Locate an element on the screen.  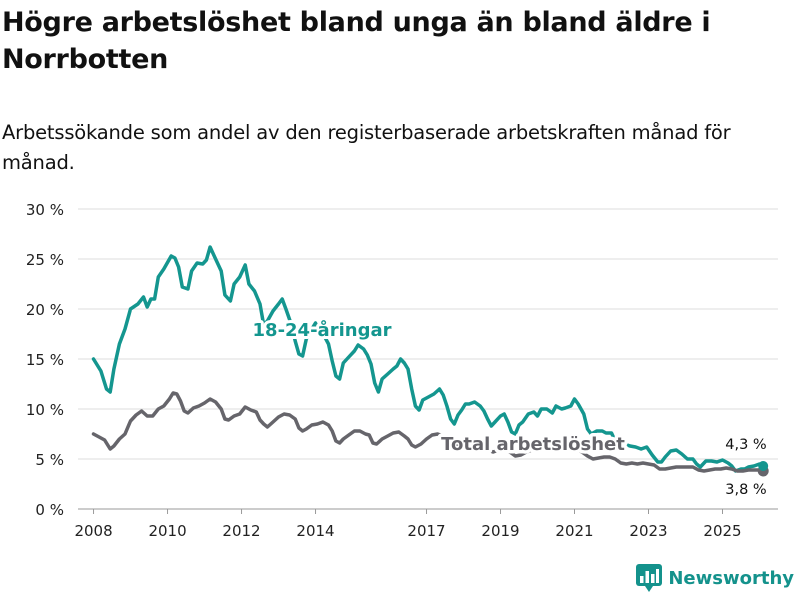
y-tick-label: 30 % is located at coordinates (45, 210).